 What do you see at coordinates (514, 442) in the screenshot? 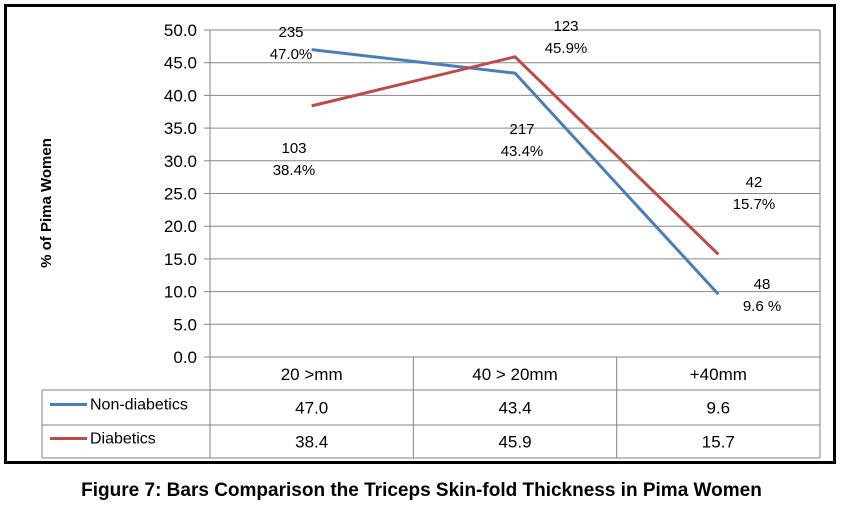
I see `table-cell-value: 45.9` at bounding box center [514, 442].